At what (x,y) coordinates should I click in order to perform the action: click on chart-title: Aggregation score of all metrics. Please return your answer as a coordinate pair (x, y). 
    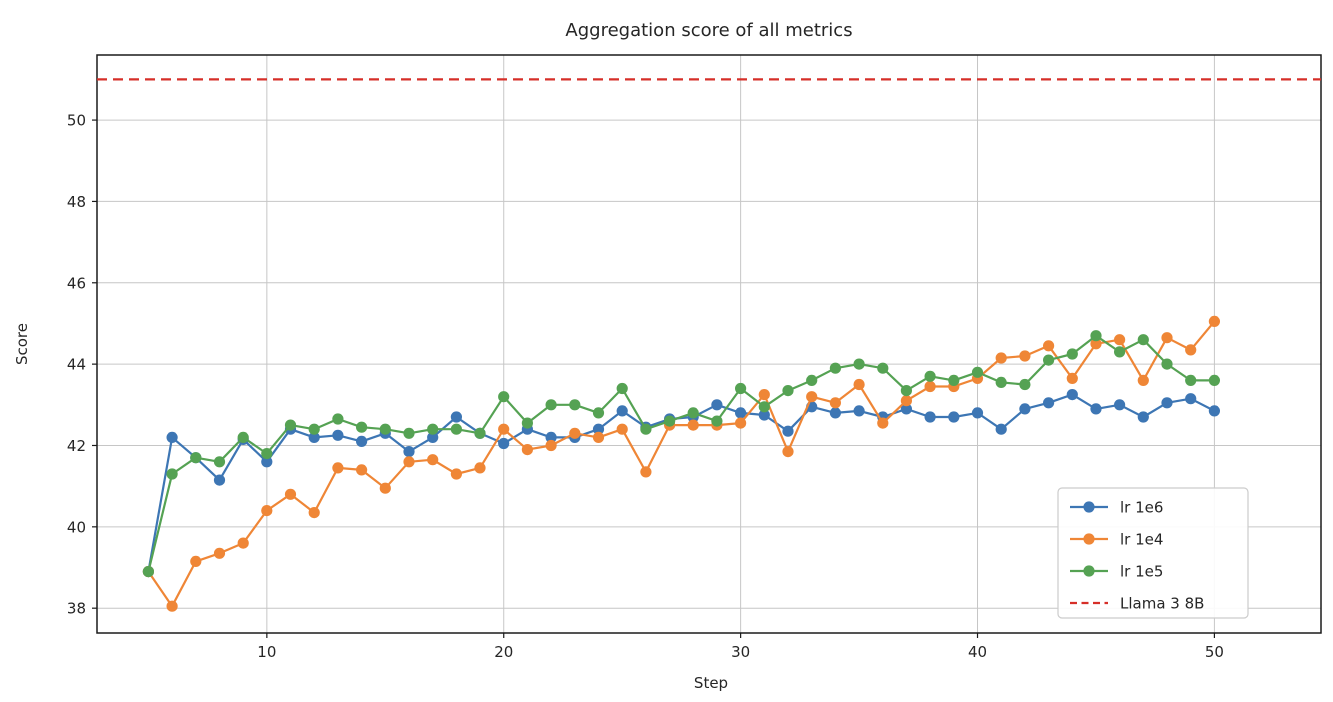
    Looking at the image, I should click on (708, 30).